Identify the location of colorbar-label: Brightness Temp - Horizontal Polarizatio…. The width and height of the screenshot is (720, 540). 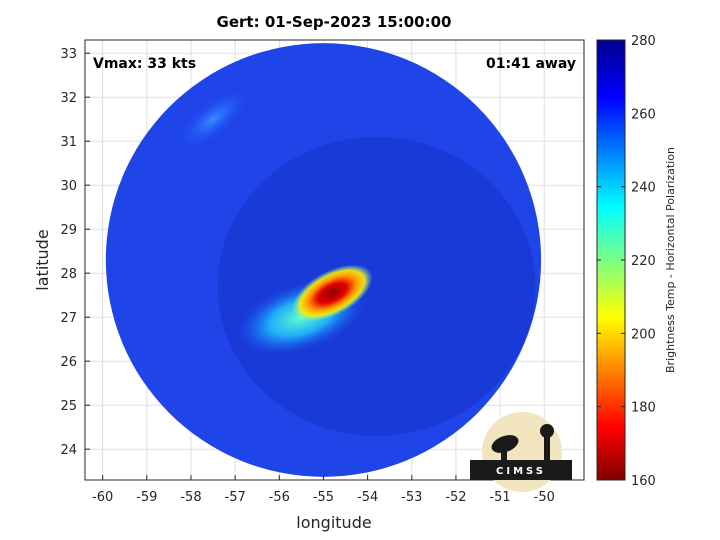
(670, 260).